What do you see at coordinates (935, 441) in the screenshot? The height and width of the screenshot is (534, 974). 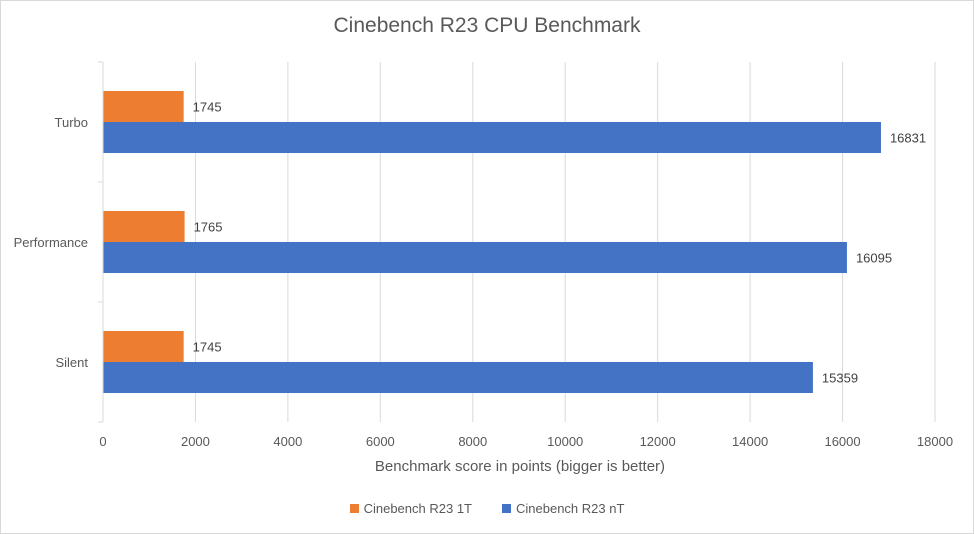 I see `x-tick-label: 18000` at bounding box center [935, 441].